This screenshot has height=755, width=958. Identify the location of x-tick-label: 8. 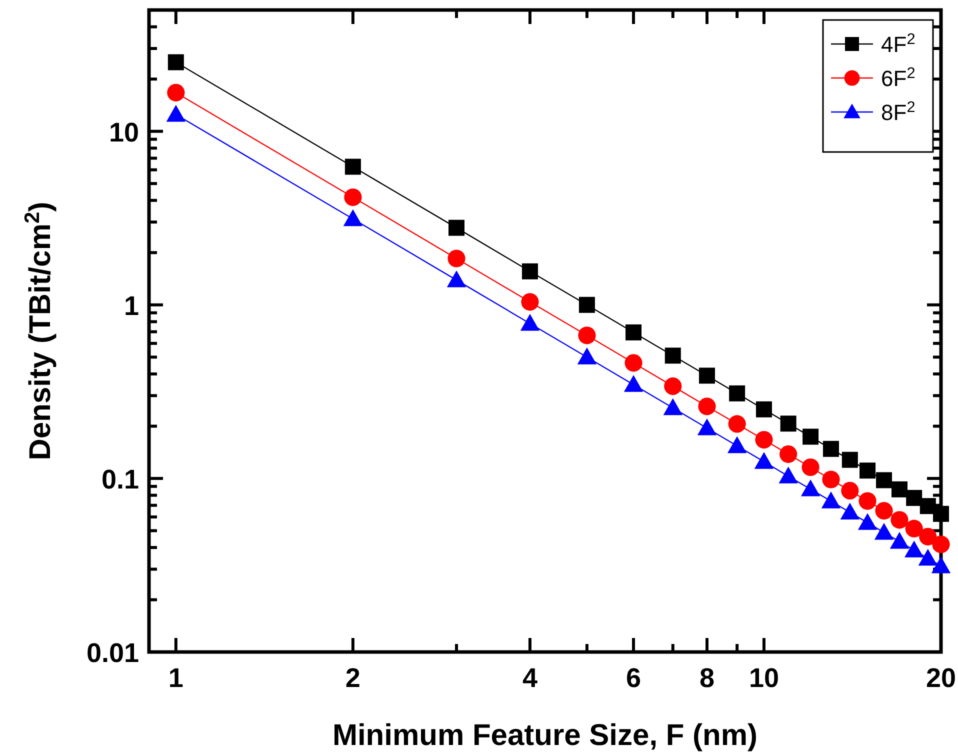
(706, 678).